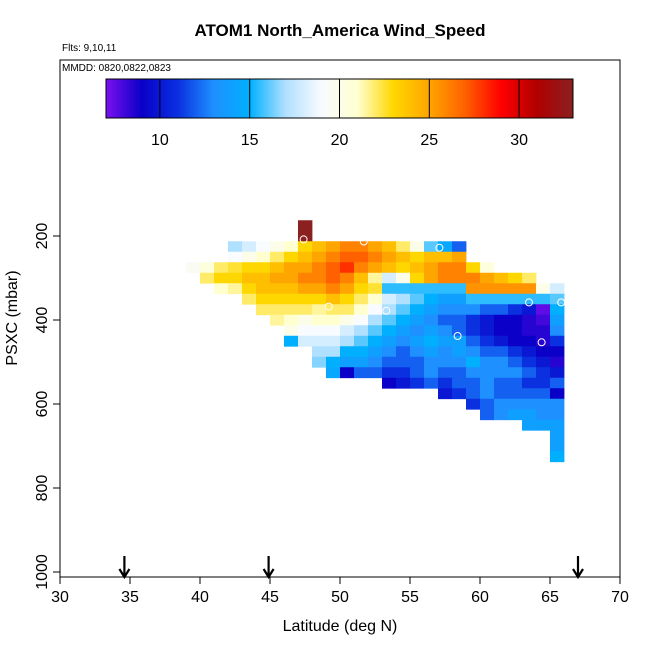 The height and width of the screenshot is (650, 650). Describe the element at coordinates (42, 572) in the screenshot. I see `y-tick-label: 1000` at that location.